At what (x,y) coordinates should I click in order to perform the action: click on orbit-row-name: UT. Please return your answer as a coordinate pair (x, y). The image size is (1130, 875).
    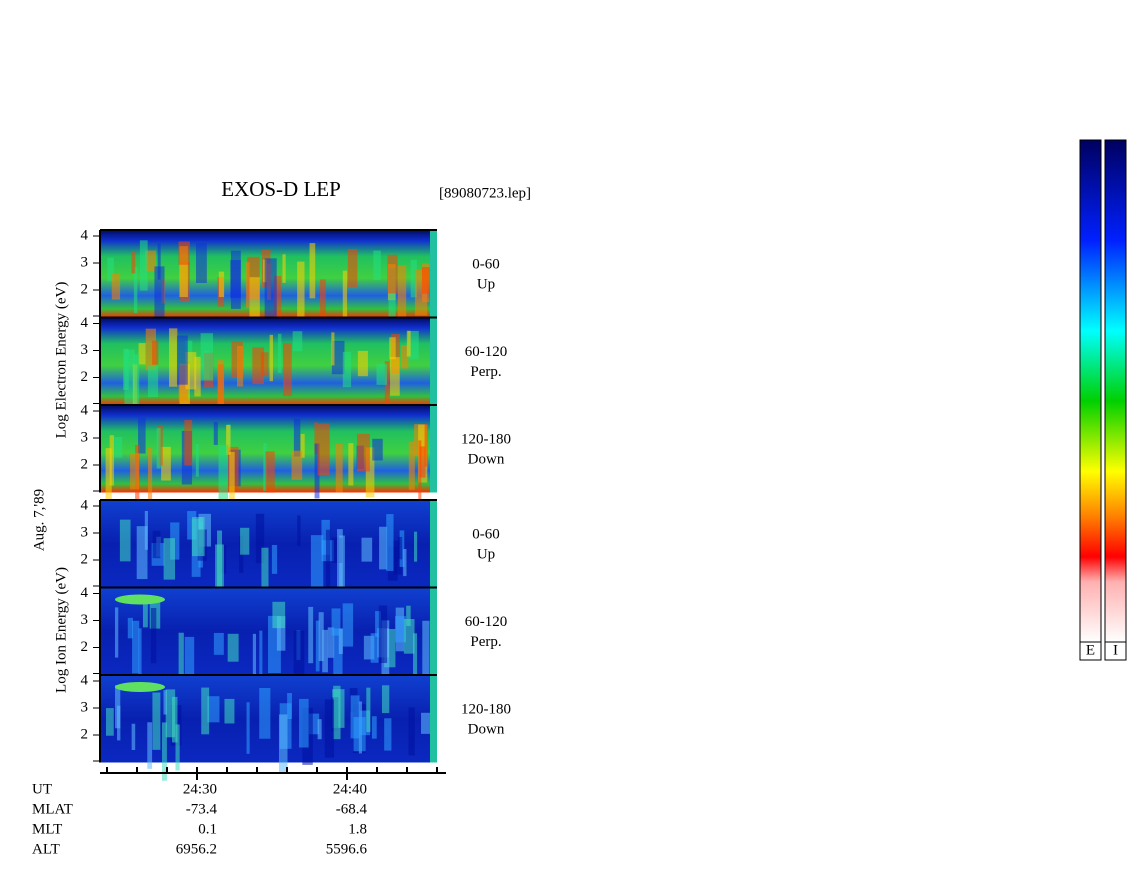
    Looking at the image, I should click on (42, 789).